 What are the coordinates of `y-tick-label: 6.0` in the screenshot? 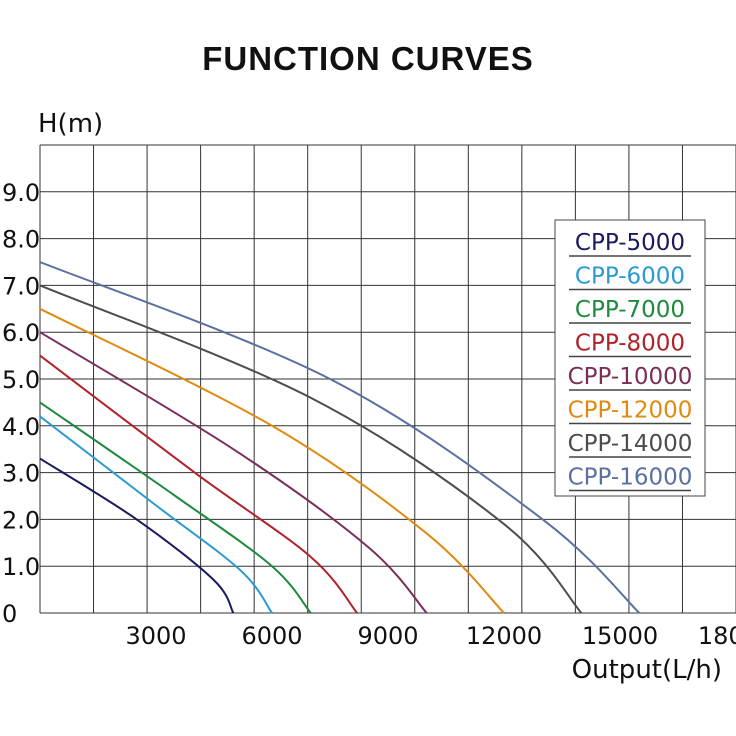 It's located at (21, 333).